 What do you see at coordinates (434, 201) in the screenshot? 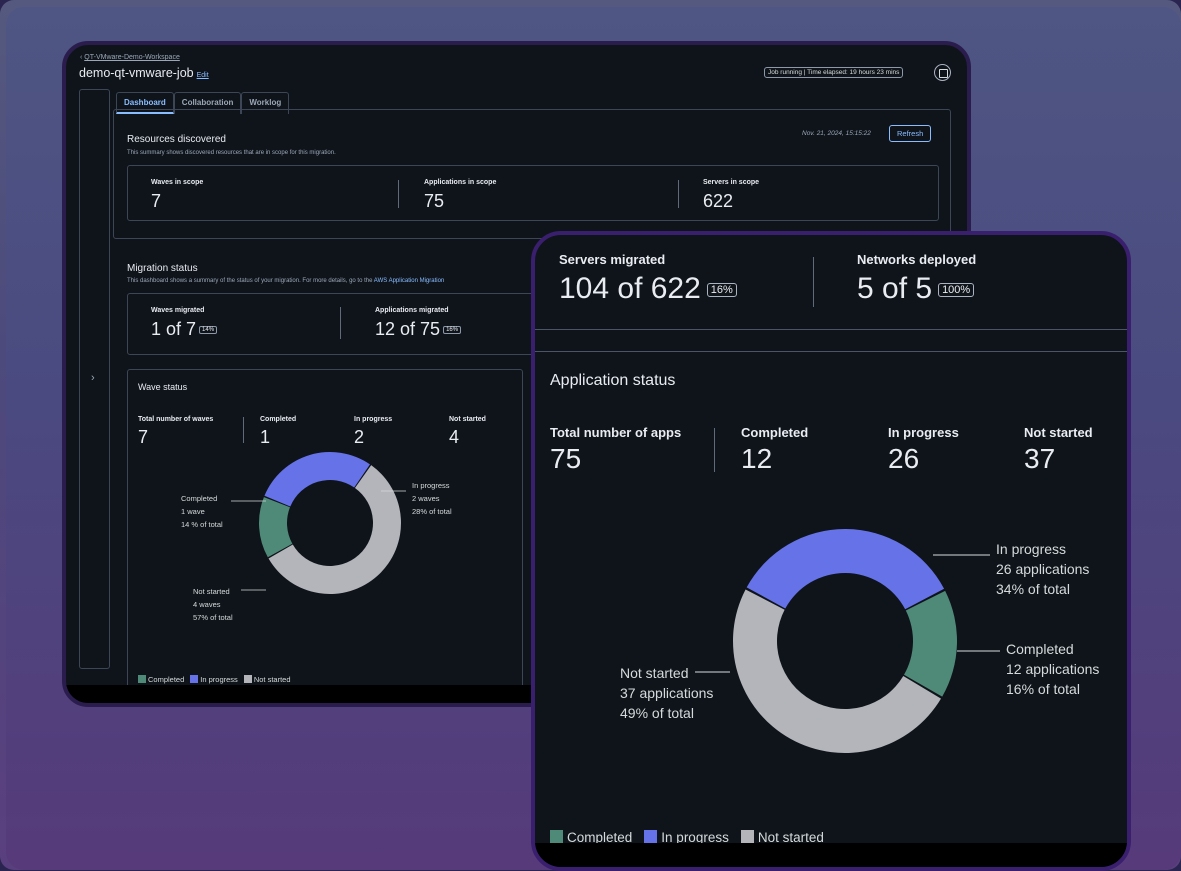
I see `metric-value: 75` at bounding box center [434, 201].